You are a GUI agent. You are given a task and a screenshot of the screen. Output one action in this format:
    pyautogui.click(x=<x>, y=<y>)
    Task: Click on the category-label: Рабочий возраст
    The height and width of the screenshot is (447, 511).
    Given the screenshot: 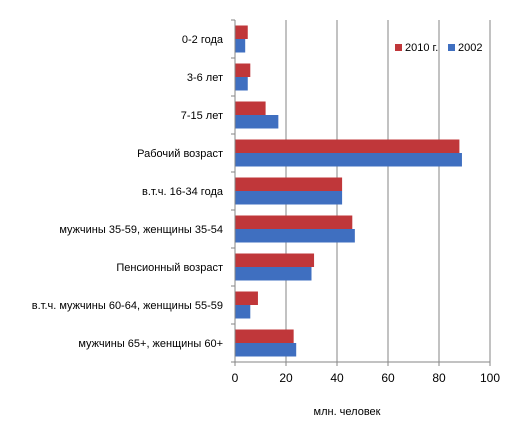 What is the action you would take?
    pyautogui.click(x=180, y=154)
    